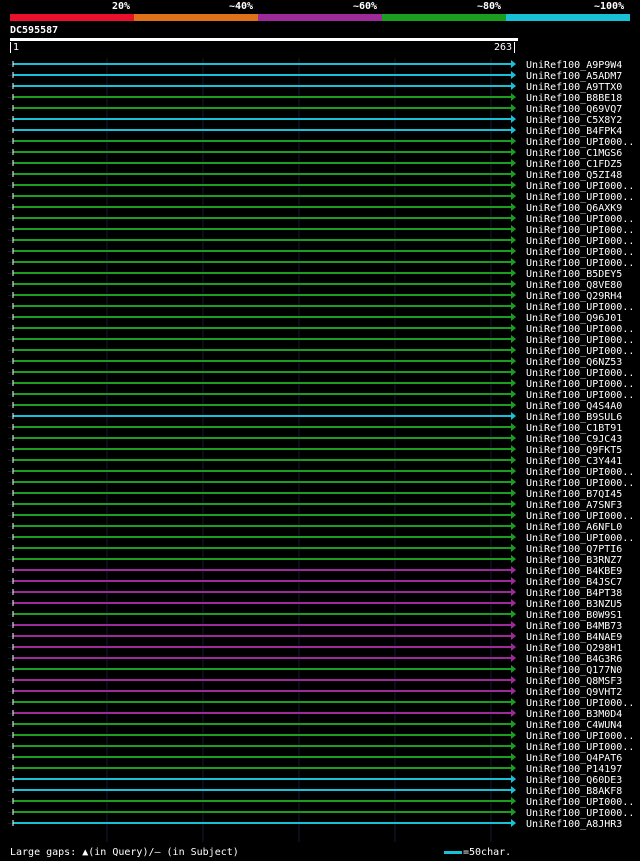 Image resolution: width=640 pixels, height=861 pixels. I want to click on hit-label: UniRef100_C9JC43, so click(574, 439).